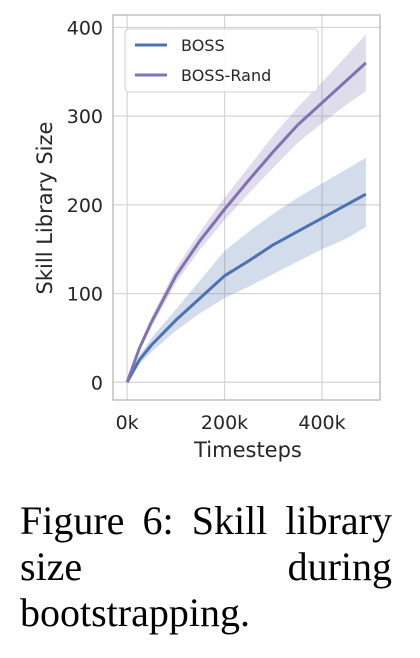 This screenshot has width=420, height=658. What do you see at coordinates (97, 383) in the screenshot?
I see `y-tick-label: 0` at bounding box center [97, 383].